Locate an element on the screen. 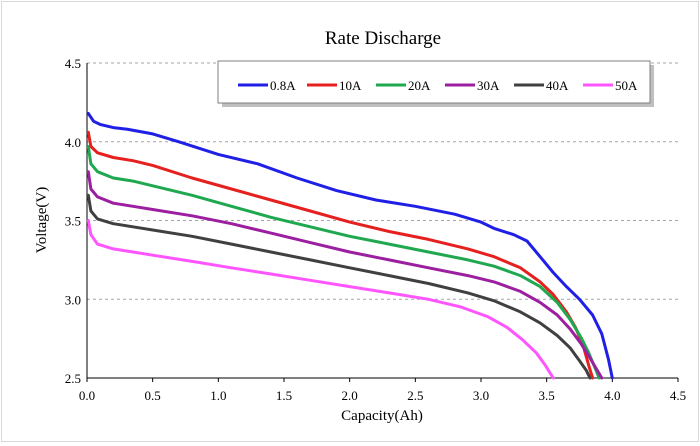 The image size is (700, 446). y-tick-label: 3.0 is located at coordinates (73, 299).